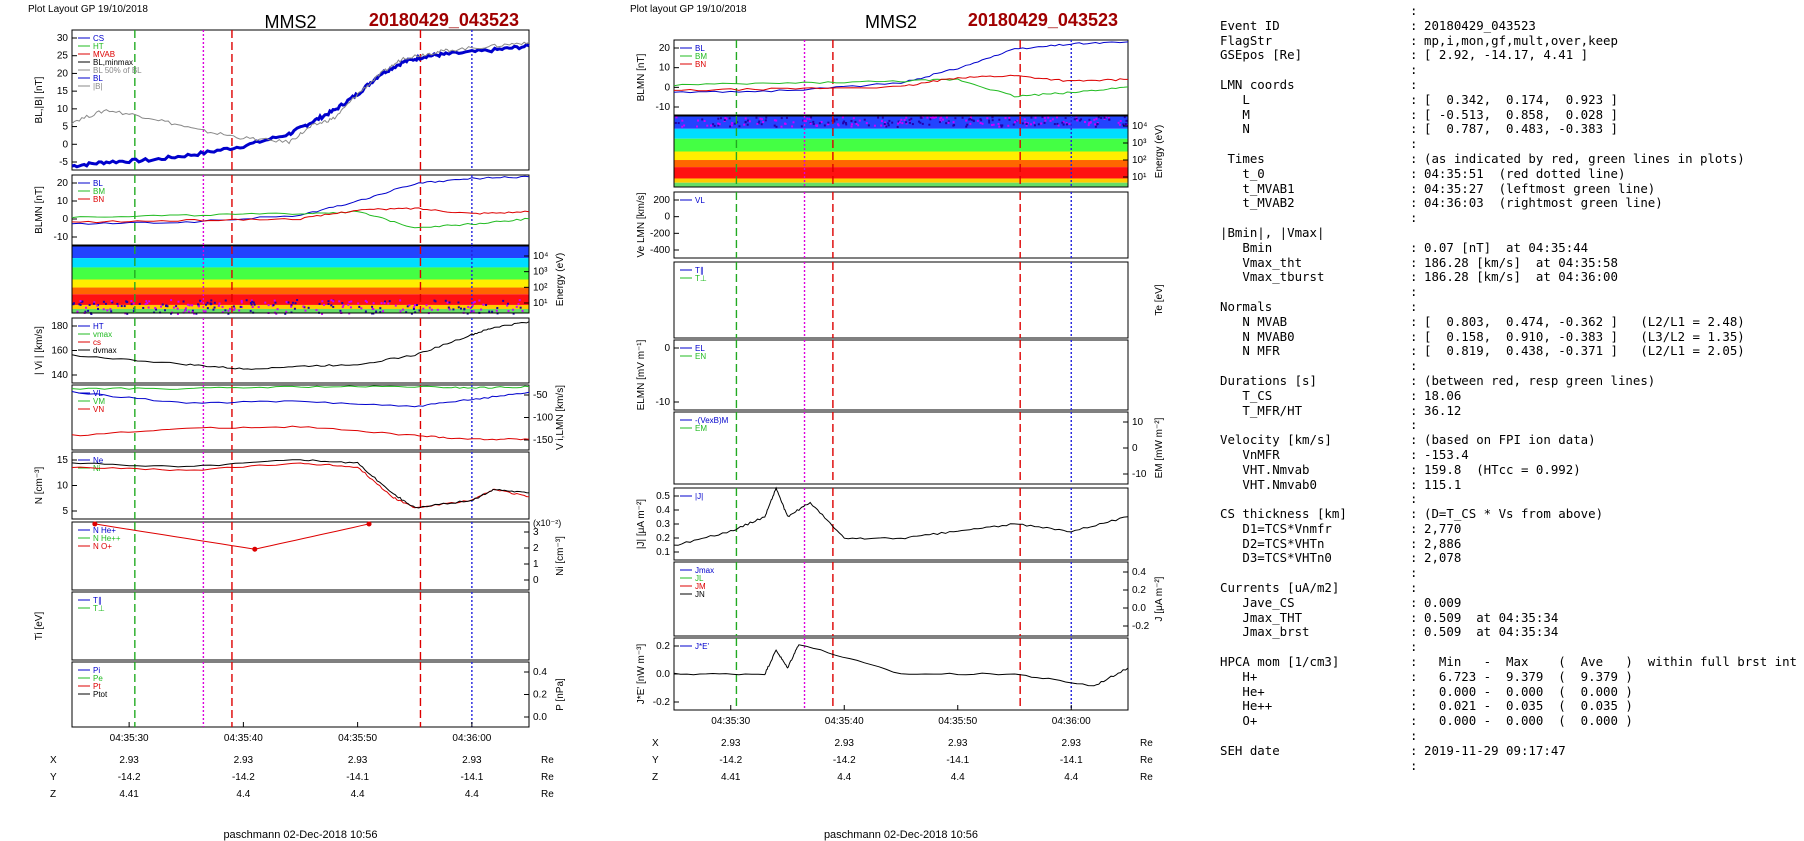  I want to click on y-tick-label: -10, so click(61, 237).